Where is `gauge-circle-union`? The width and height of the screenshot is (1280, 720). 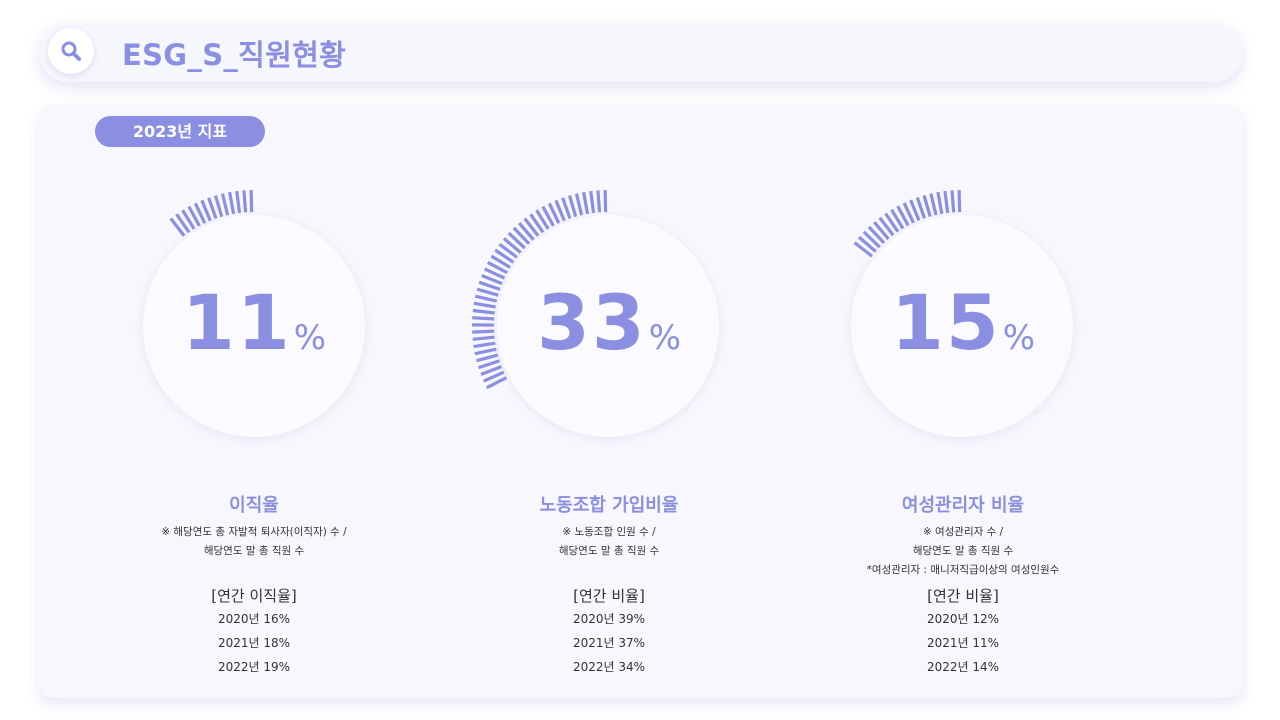 gauge-circle-union is located at coordinates (608, 326).